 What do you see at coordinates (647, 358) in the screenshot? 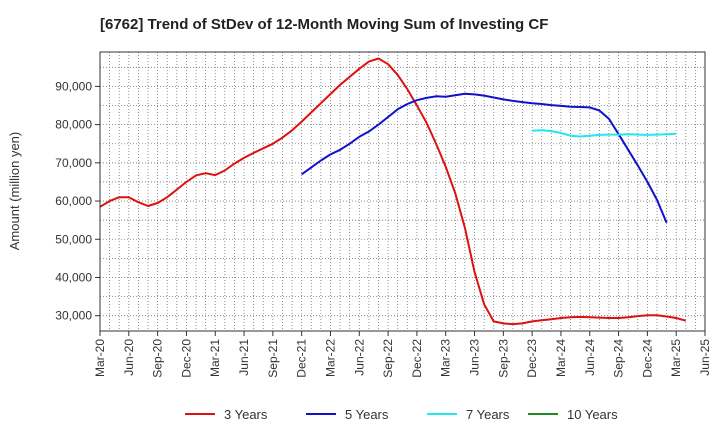
I see `x-tick-label: Dec-24` at bounding box center [647, 358].